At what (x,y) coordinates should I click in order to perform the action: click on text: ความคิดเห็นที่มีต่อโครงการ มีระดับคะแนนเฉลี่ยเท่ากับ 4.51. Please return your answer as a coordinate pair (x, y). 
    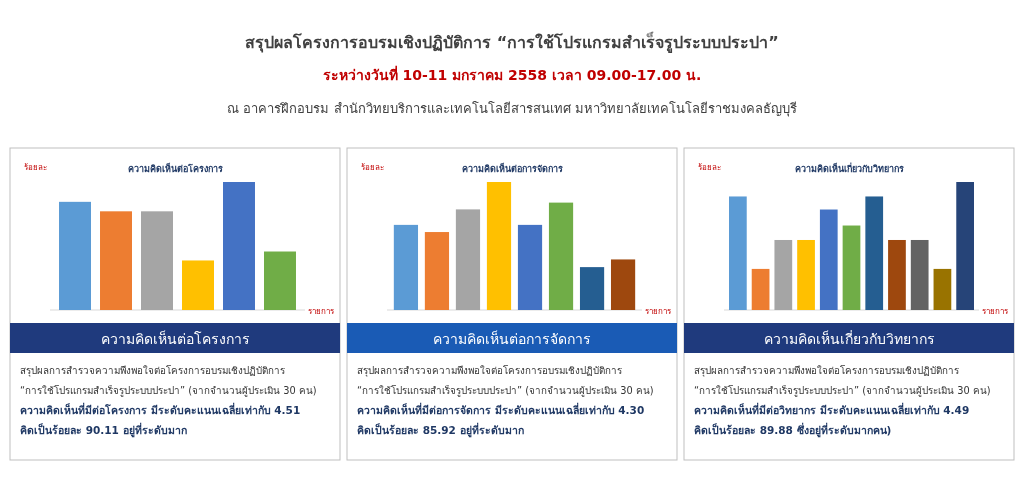
    Looking at the image, I should click on (160, 409).